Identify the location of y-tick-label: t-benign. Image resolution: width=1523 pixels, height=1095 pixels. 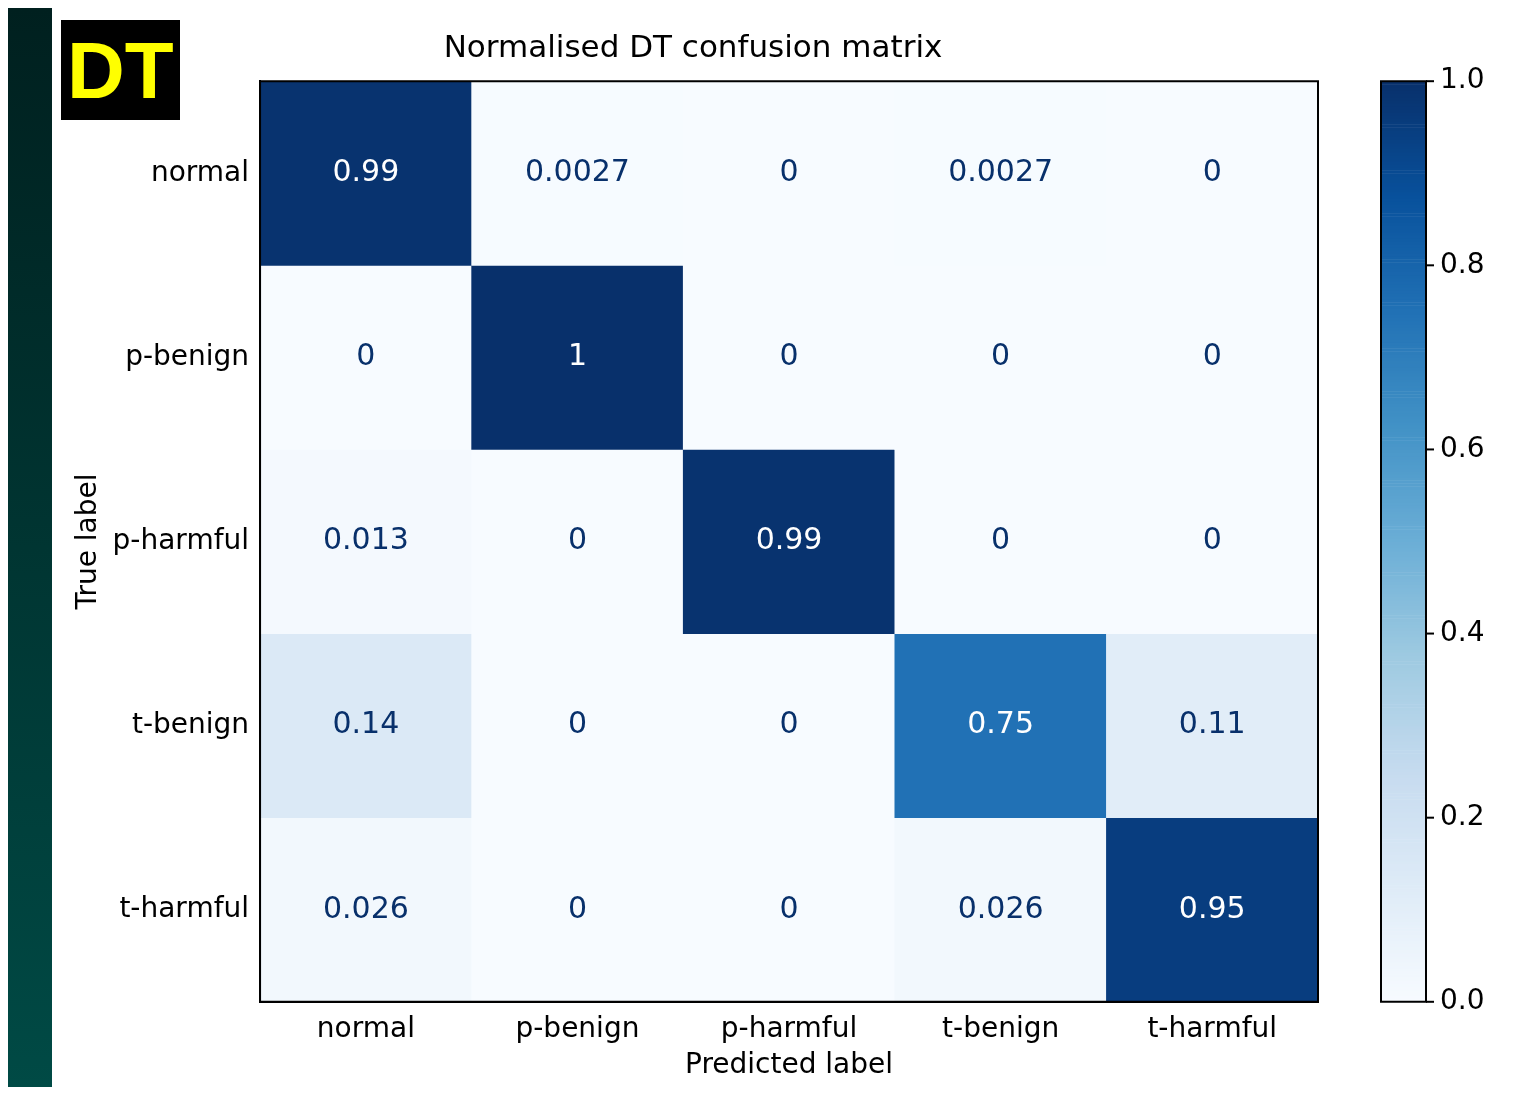
(190, 723).